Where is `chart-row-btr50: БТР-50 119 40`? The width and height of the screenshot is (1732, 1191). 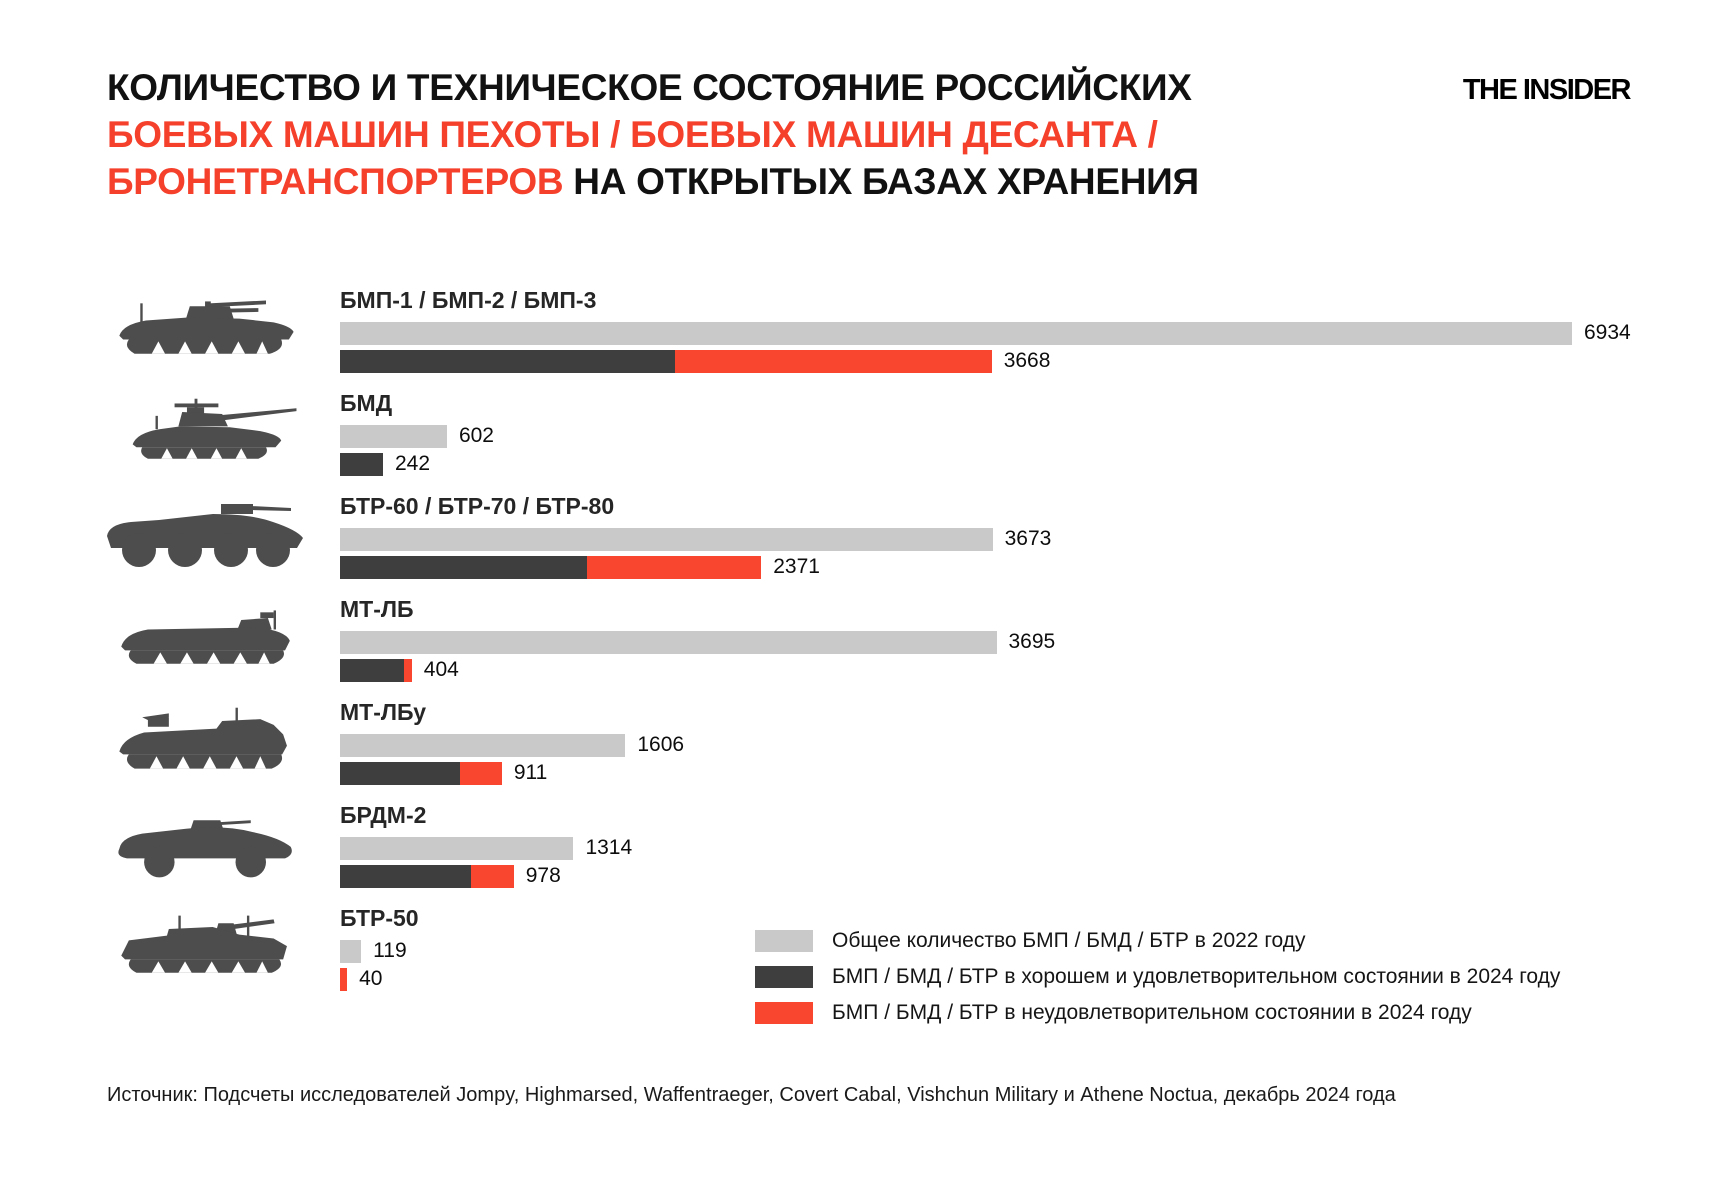 chart-row-btr50: БТР-50 119 40 is located at coordinates (886, 947).